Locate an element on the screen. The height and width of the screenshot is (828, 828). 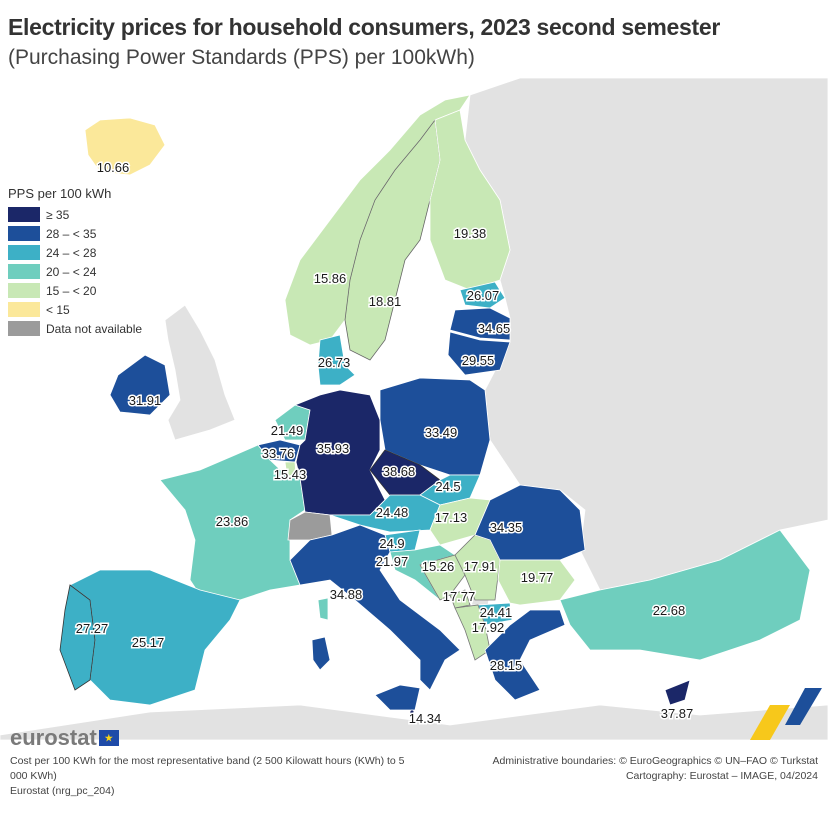
legend-label: Data not available is located at coordinates (94, 328).